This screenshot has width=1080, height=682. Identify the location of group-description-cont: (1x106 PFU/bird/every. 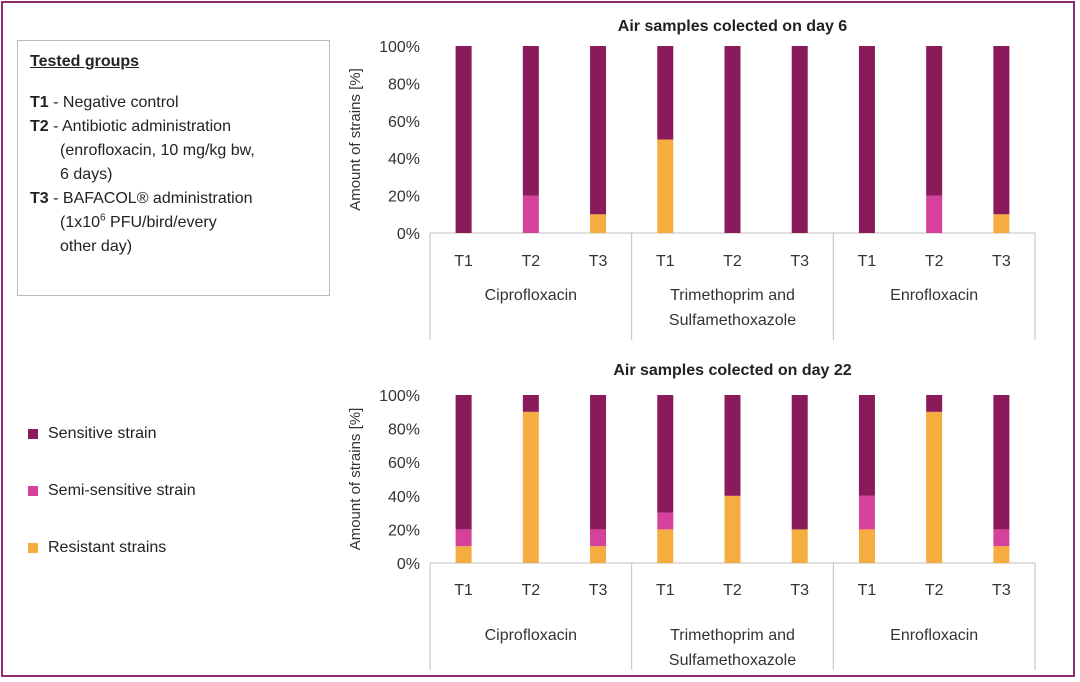
(174, 223).